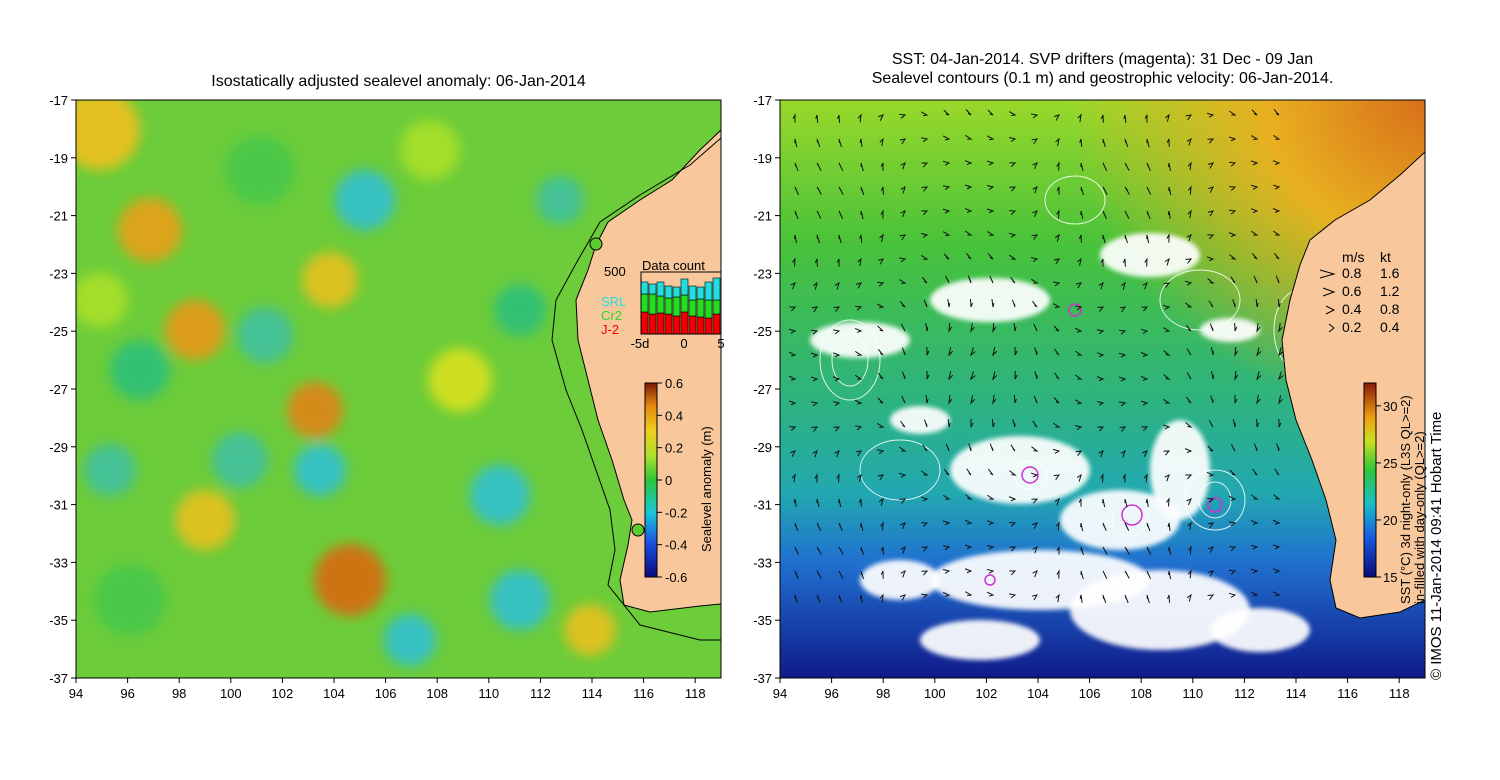 The height and width of the screenshot is (780, 1500). I want to click on x-tick-label: 100, so click(231, 693).